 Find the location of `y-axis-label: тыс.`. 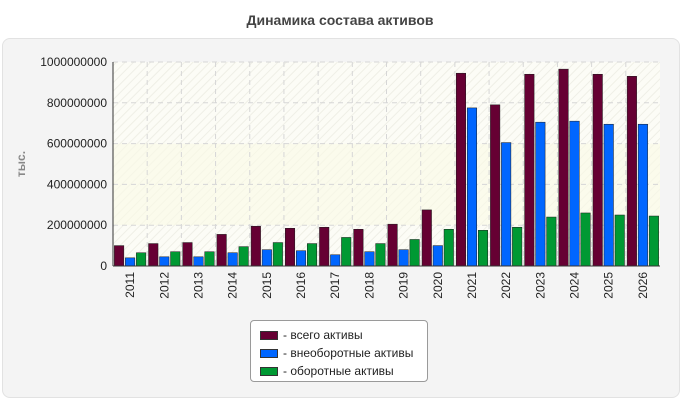

y-axis-label: тыс. is located at coordinates (21, 164).